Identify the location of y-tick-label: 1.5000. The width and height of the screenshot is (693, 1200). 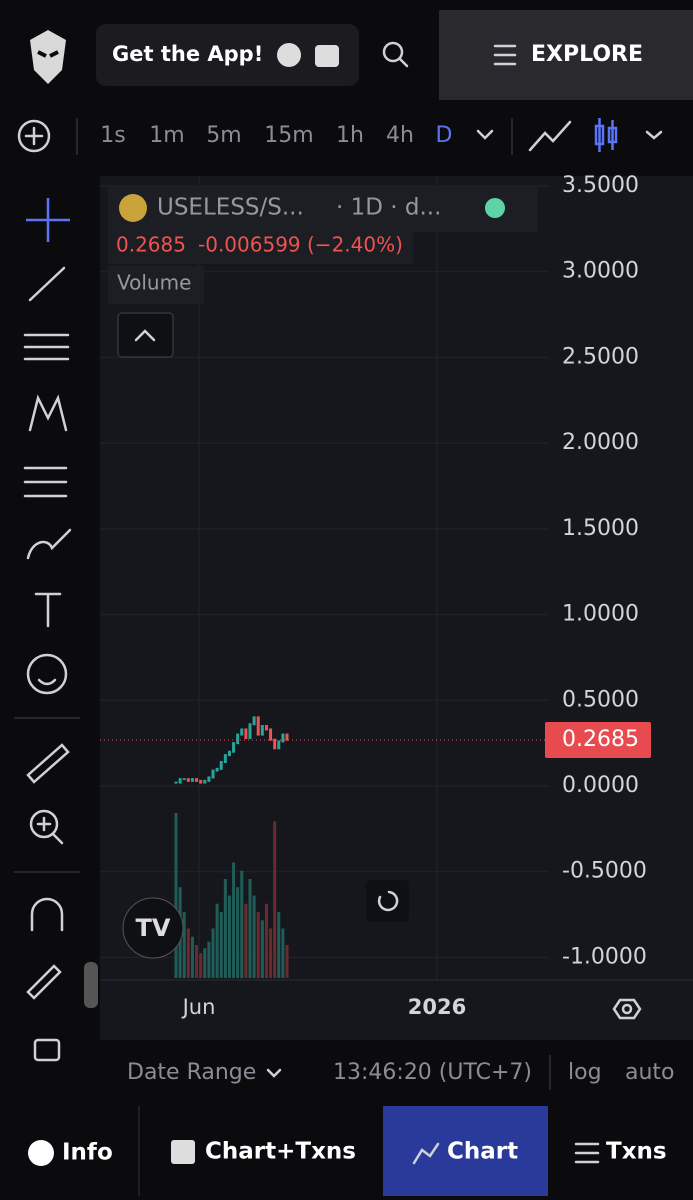
(600, 528).